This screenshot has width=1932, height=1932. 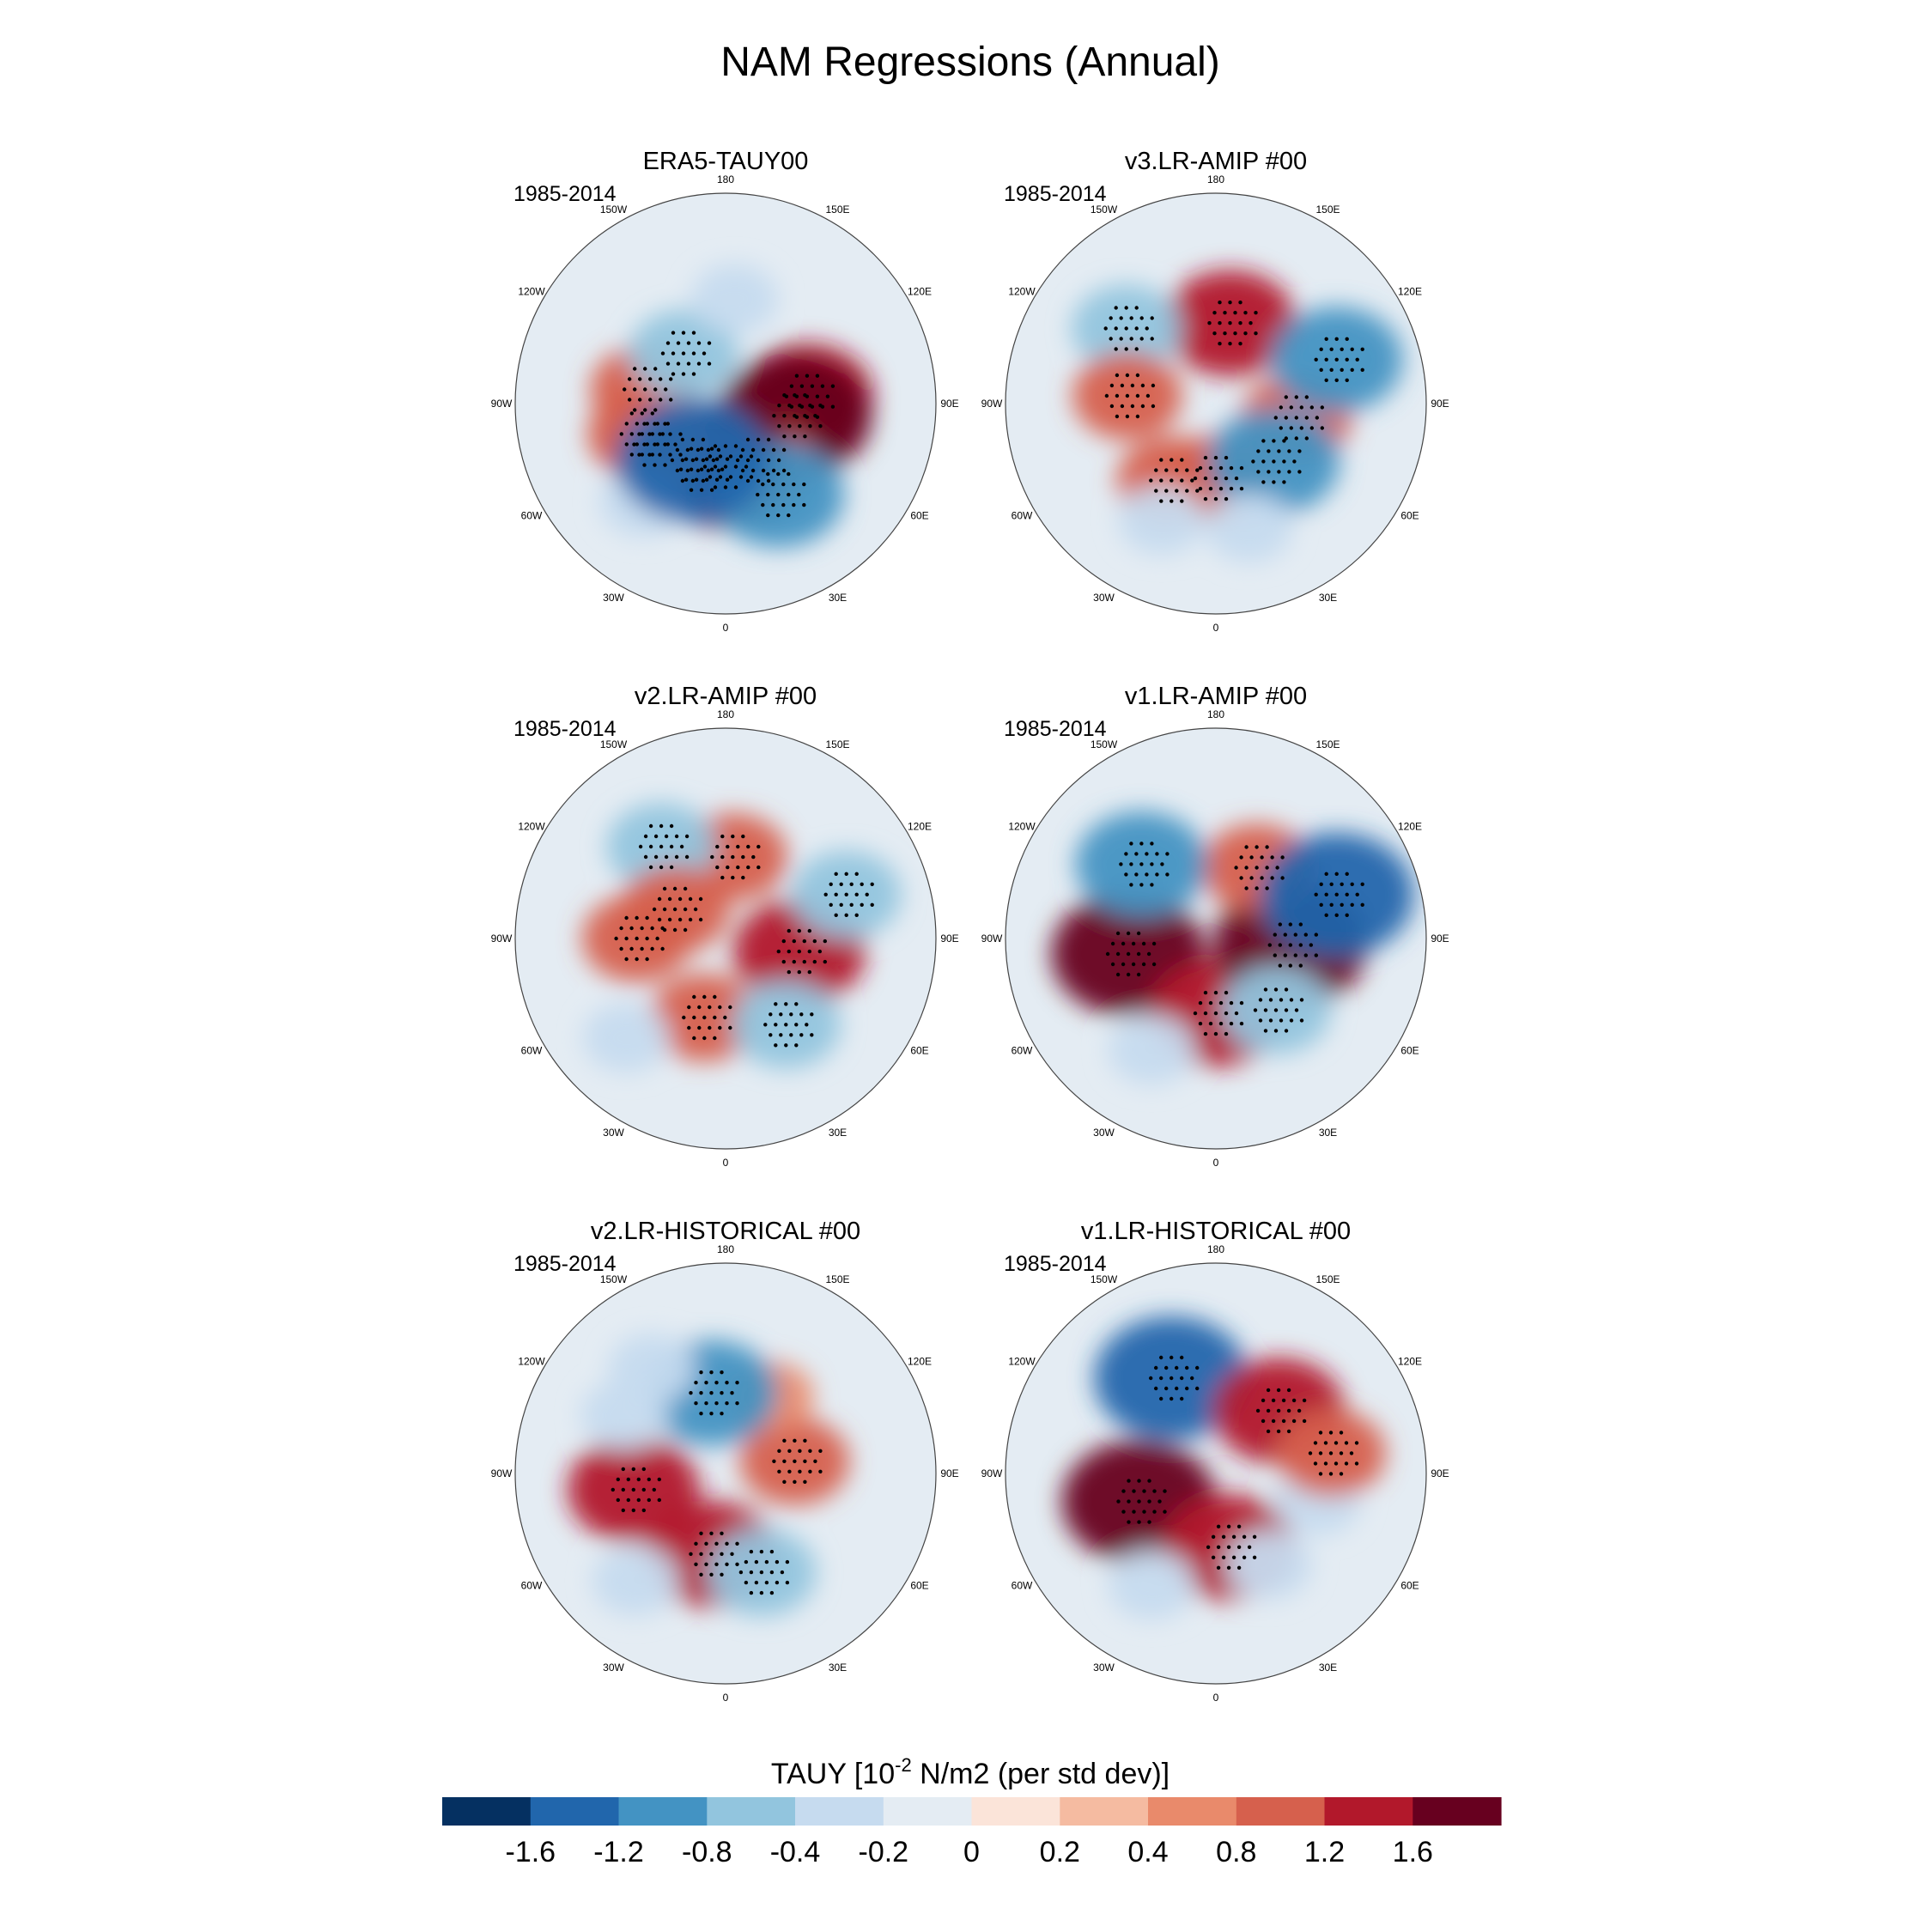 What do you see at coordinates (920, 1362) in the screenshot?
I see `longitude-label: 120E` at bounding box center [920, 1362].